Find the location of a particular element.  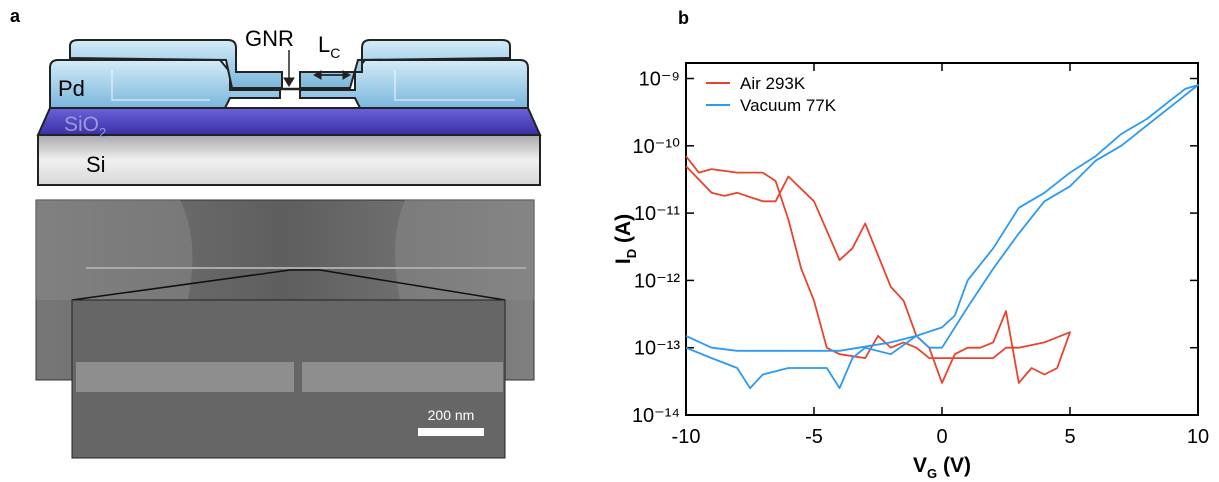

legend-label: Vacuum 77K is located at coordinates (788, 105).